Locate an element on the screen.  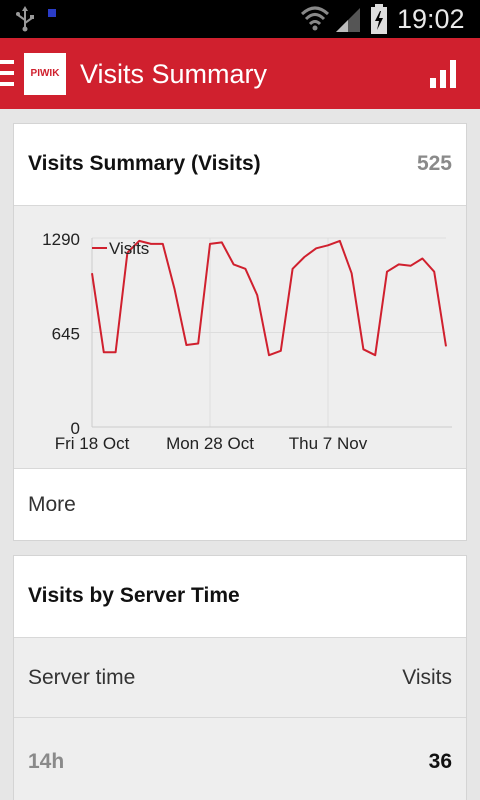
piwik-logo: PIWIK is located at coordinates (45, 74).